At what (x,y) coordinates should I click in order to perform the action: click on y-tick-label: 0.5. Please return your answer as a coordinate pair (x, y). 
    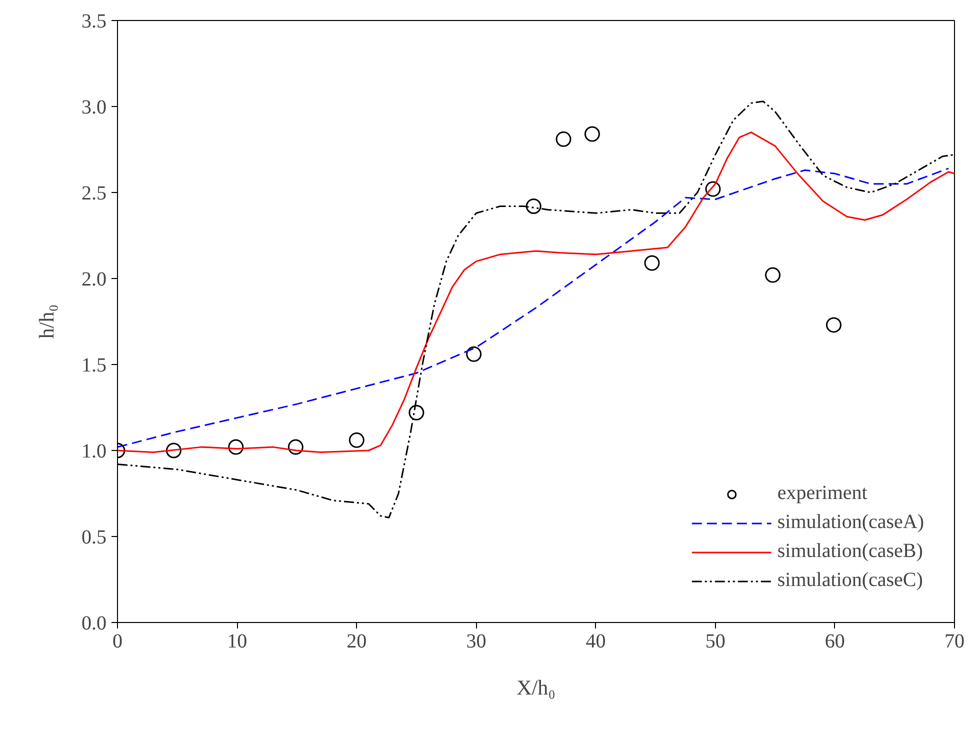
    Looking at the image, I should click on (94, 537).